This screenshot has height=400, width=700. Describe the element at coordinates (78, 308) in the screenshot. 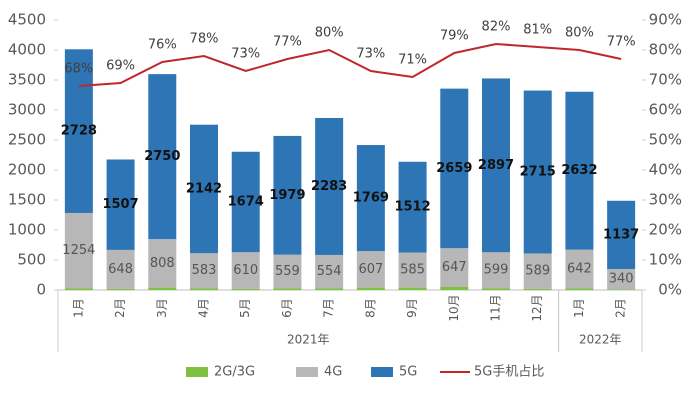

I see `x-tick-label: 1月` at that location.